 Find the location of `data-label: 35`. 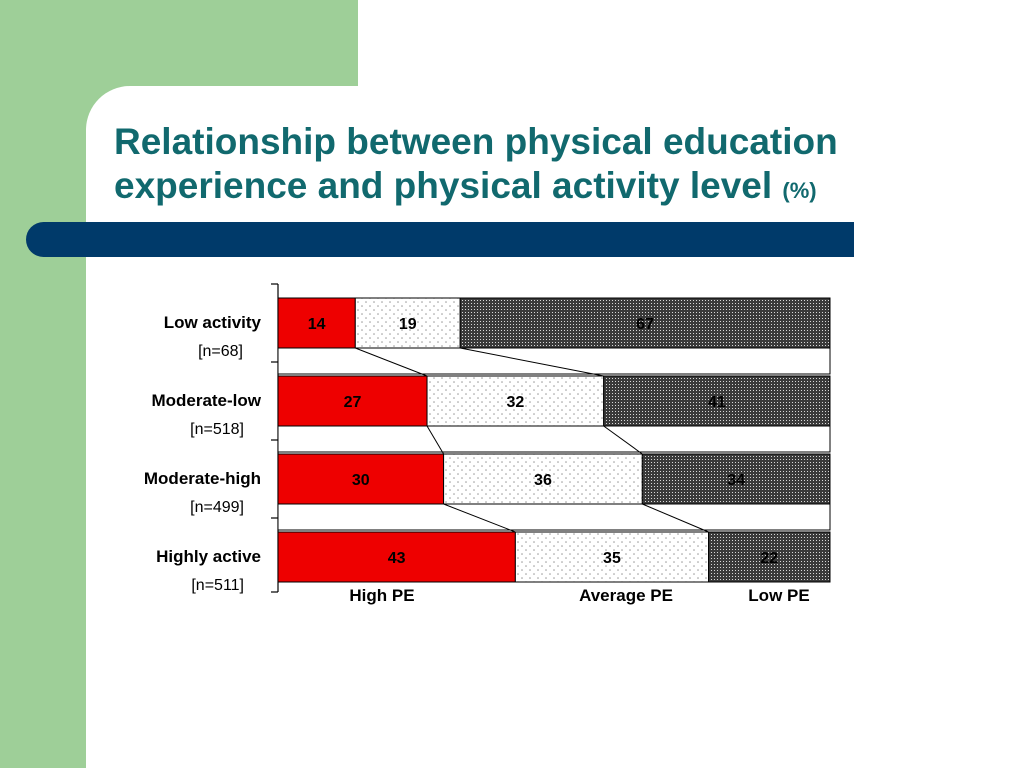

data-label: 35 is located at coordinates (612, 558).